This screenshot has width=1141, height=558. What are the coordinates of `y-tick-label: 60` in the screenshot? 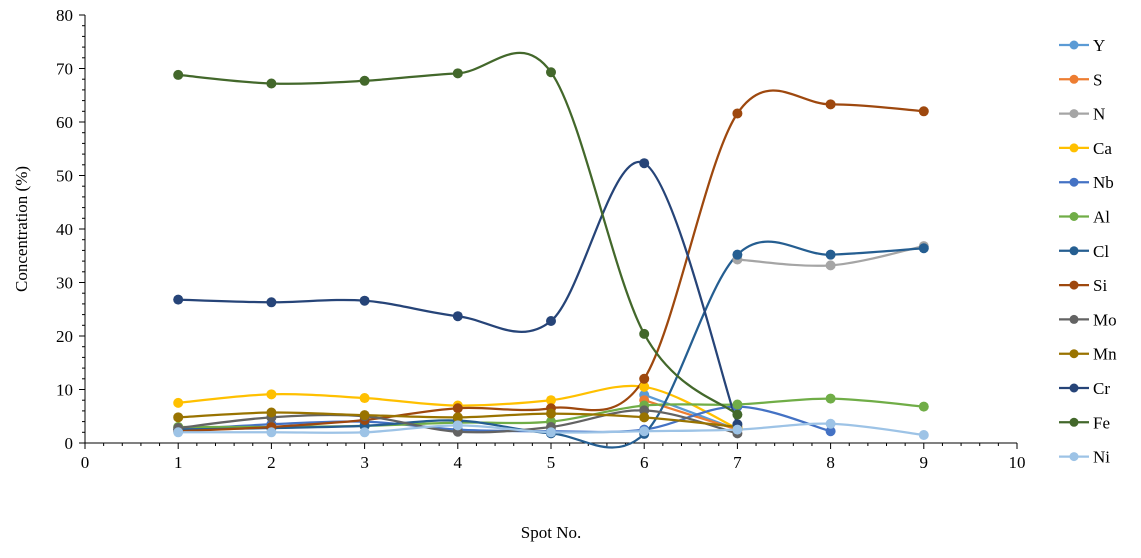 It's located at (64, 122).